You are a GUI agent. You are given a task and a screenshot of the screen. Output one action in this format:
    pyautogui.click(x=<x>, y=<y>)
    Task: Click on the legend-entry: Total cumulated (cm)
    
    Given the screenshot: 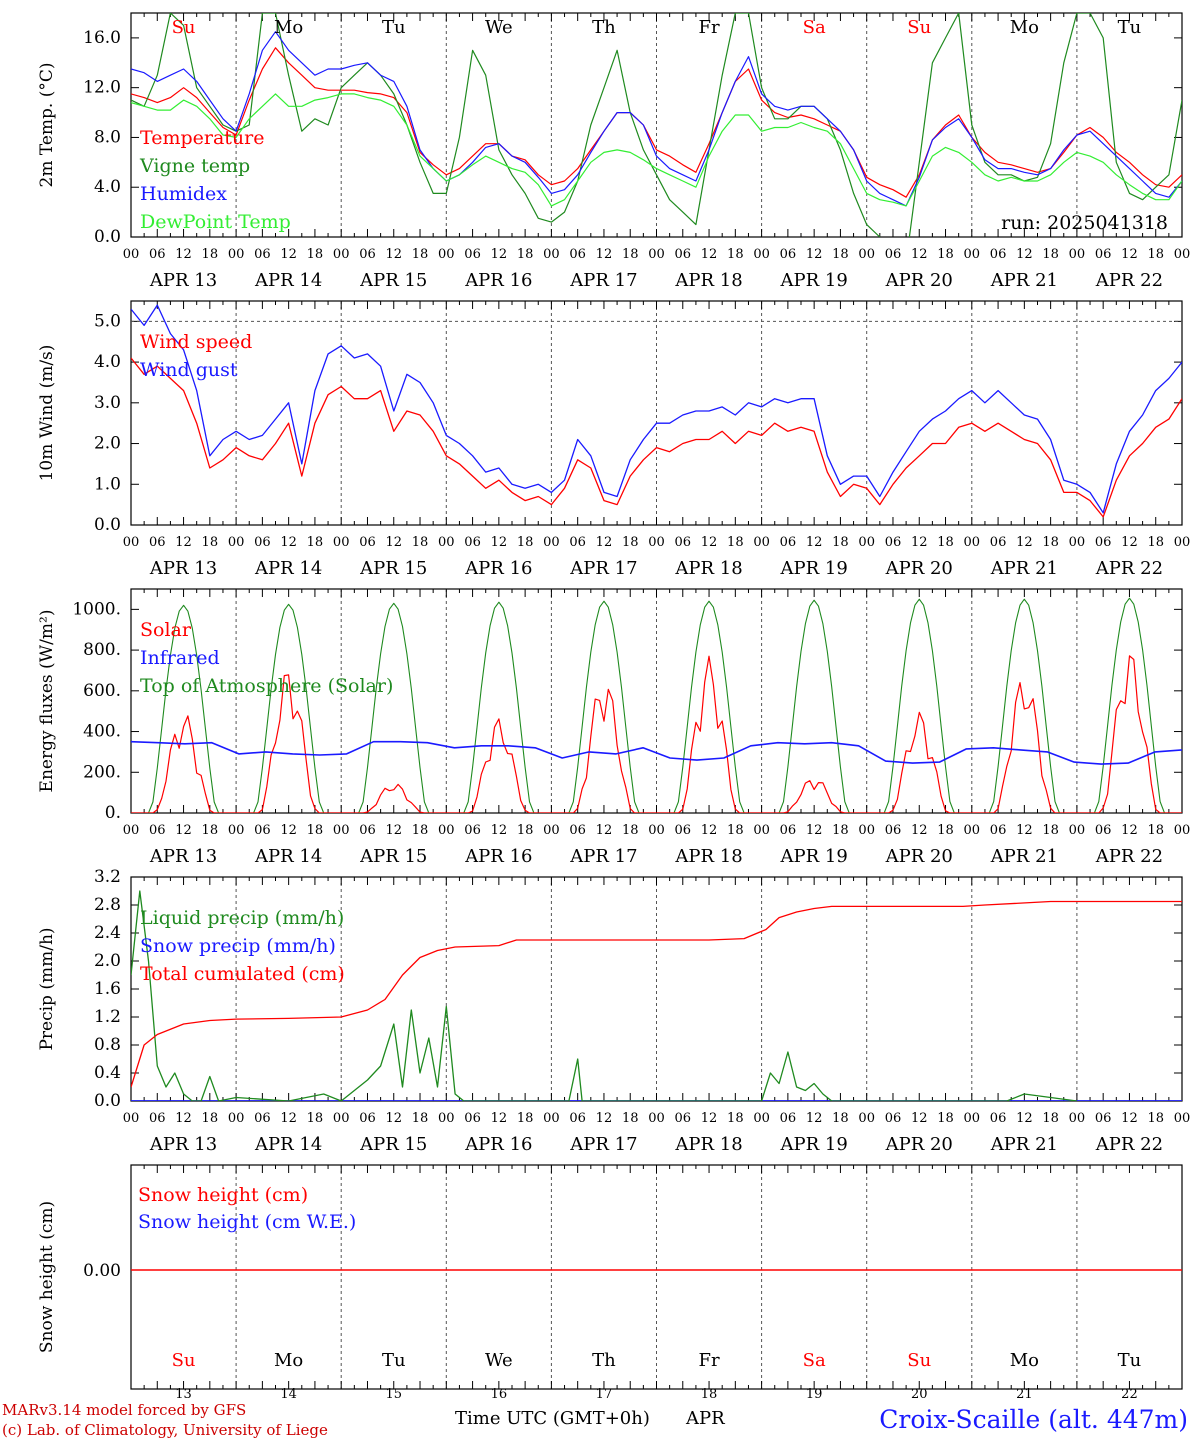 What is the action you would take?
    pyautogui.click(x=242, y=974)
    